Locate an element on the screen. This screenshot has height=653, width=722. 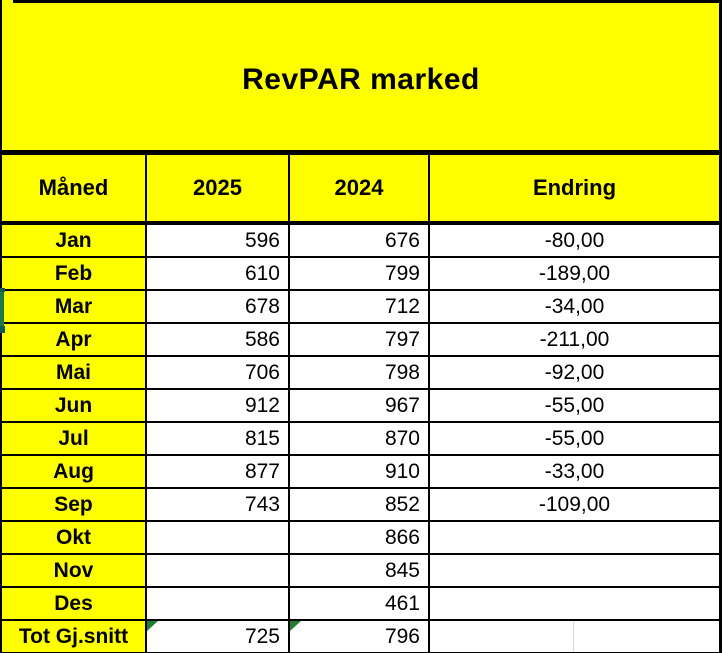
value-2024-cell: 870 is located at coordinates (359, 438).